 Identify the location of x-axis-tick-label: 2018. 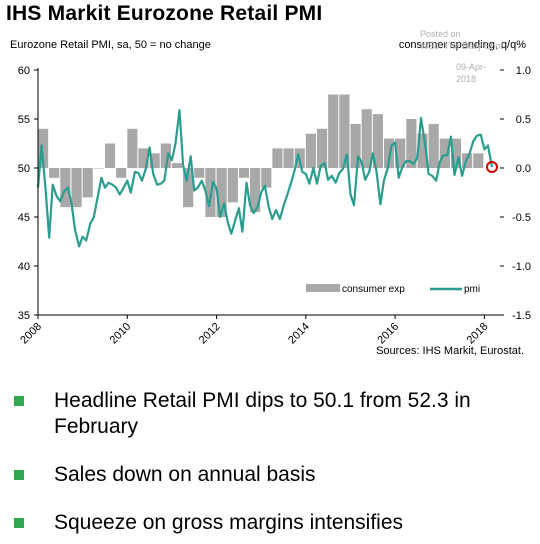
(478, 334).